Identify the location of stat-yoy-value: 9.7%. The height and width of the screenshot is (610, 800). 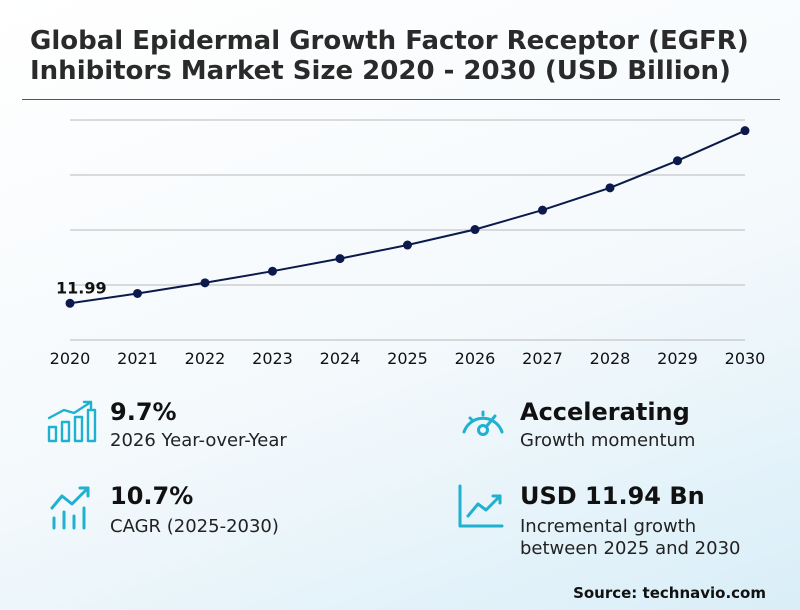
(143, 412).